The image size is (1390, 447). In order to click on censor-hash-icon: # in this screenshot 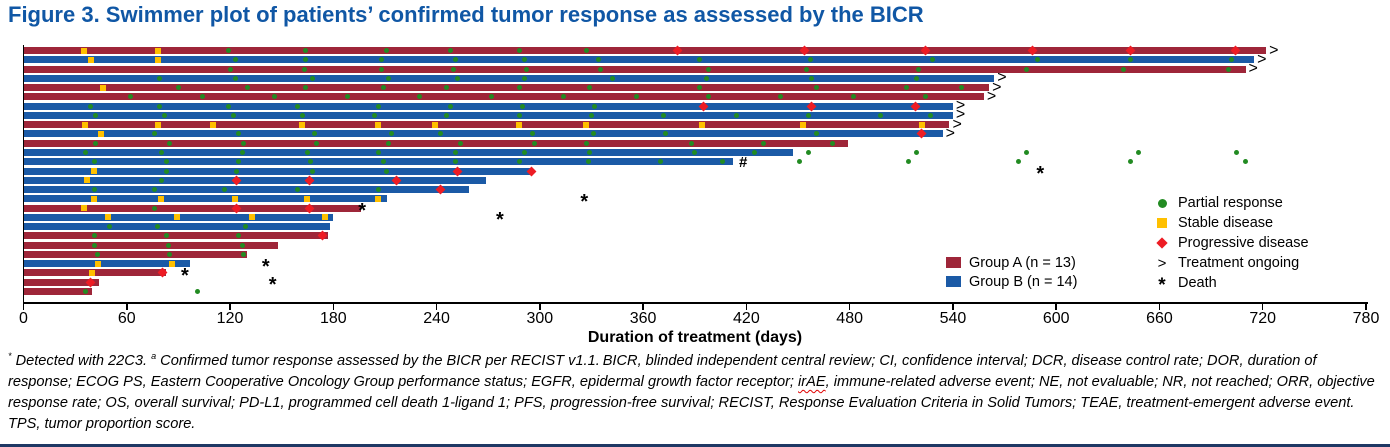, I will do `click(743, 162)`.